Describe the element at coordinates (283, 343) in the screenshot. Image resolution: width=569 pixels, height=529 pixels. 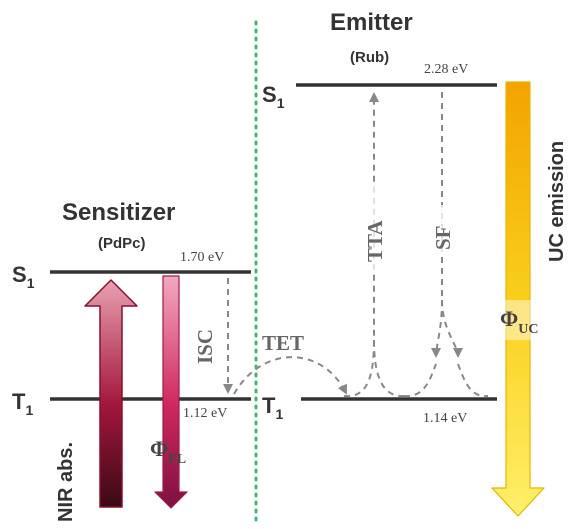
I see `tet-label: TET` at that location.